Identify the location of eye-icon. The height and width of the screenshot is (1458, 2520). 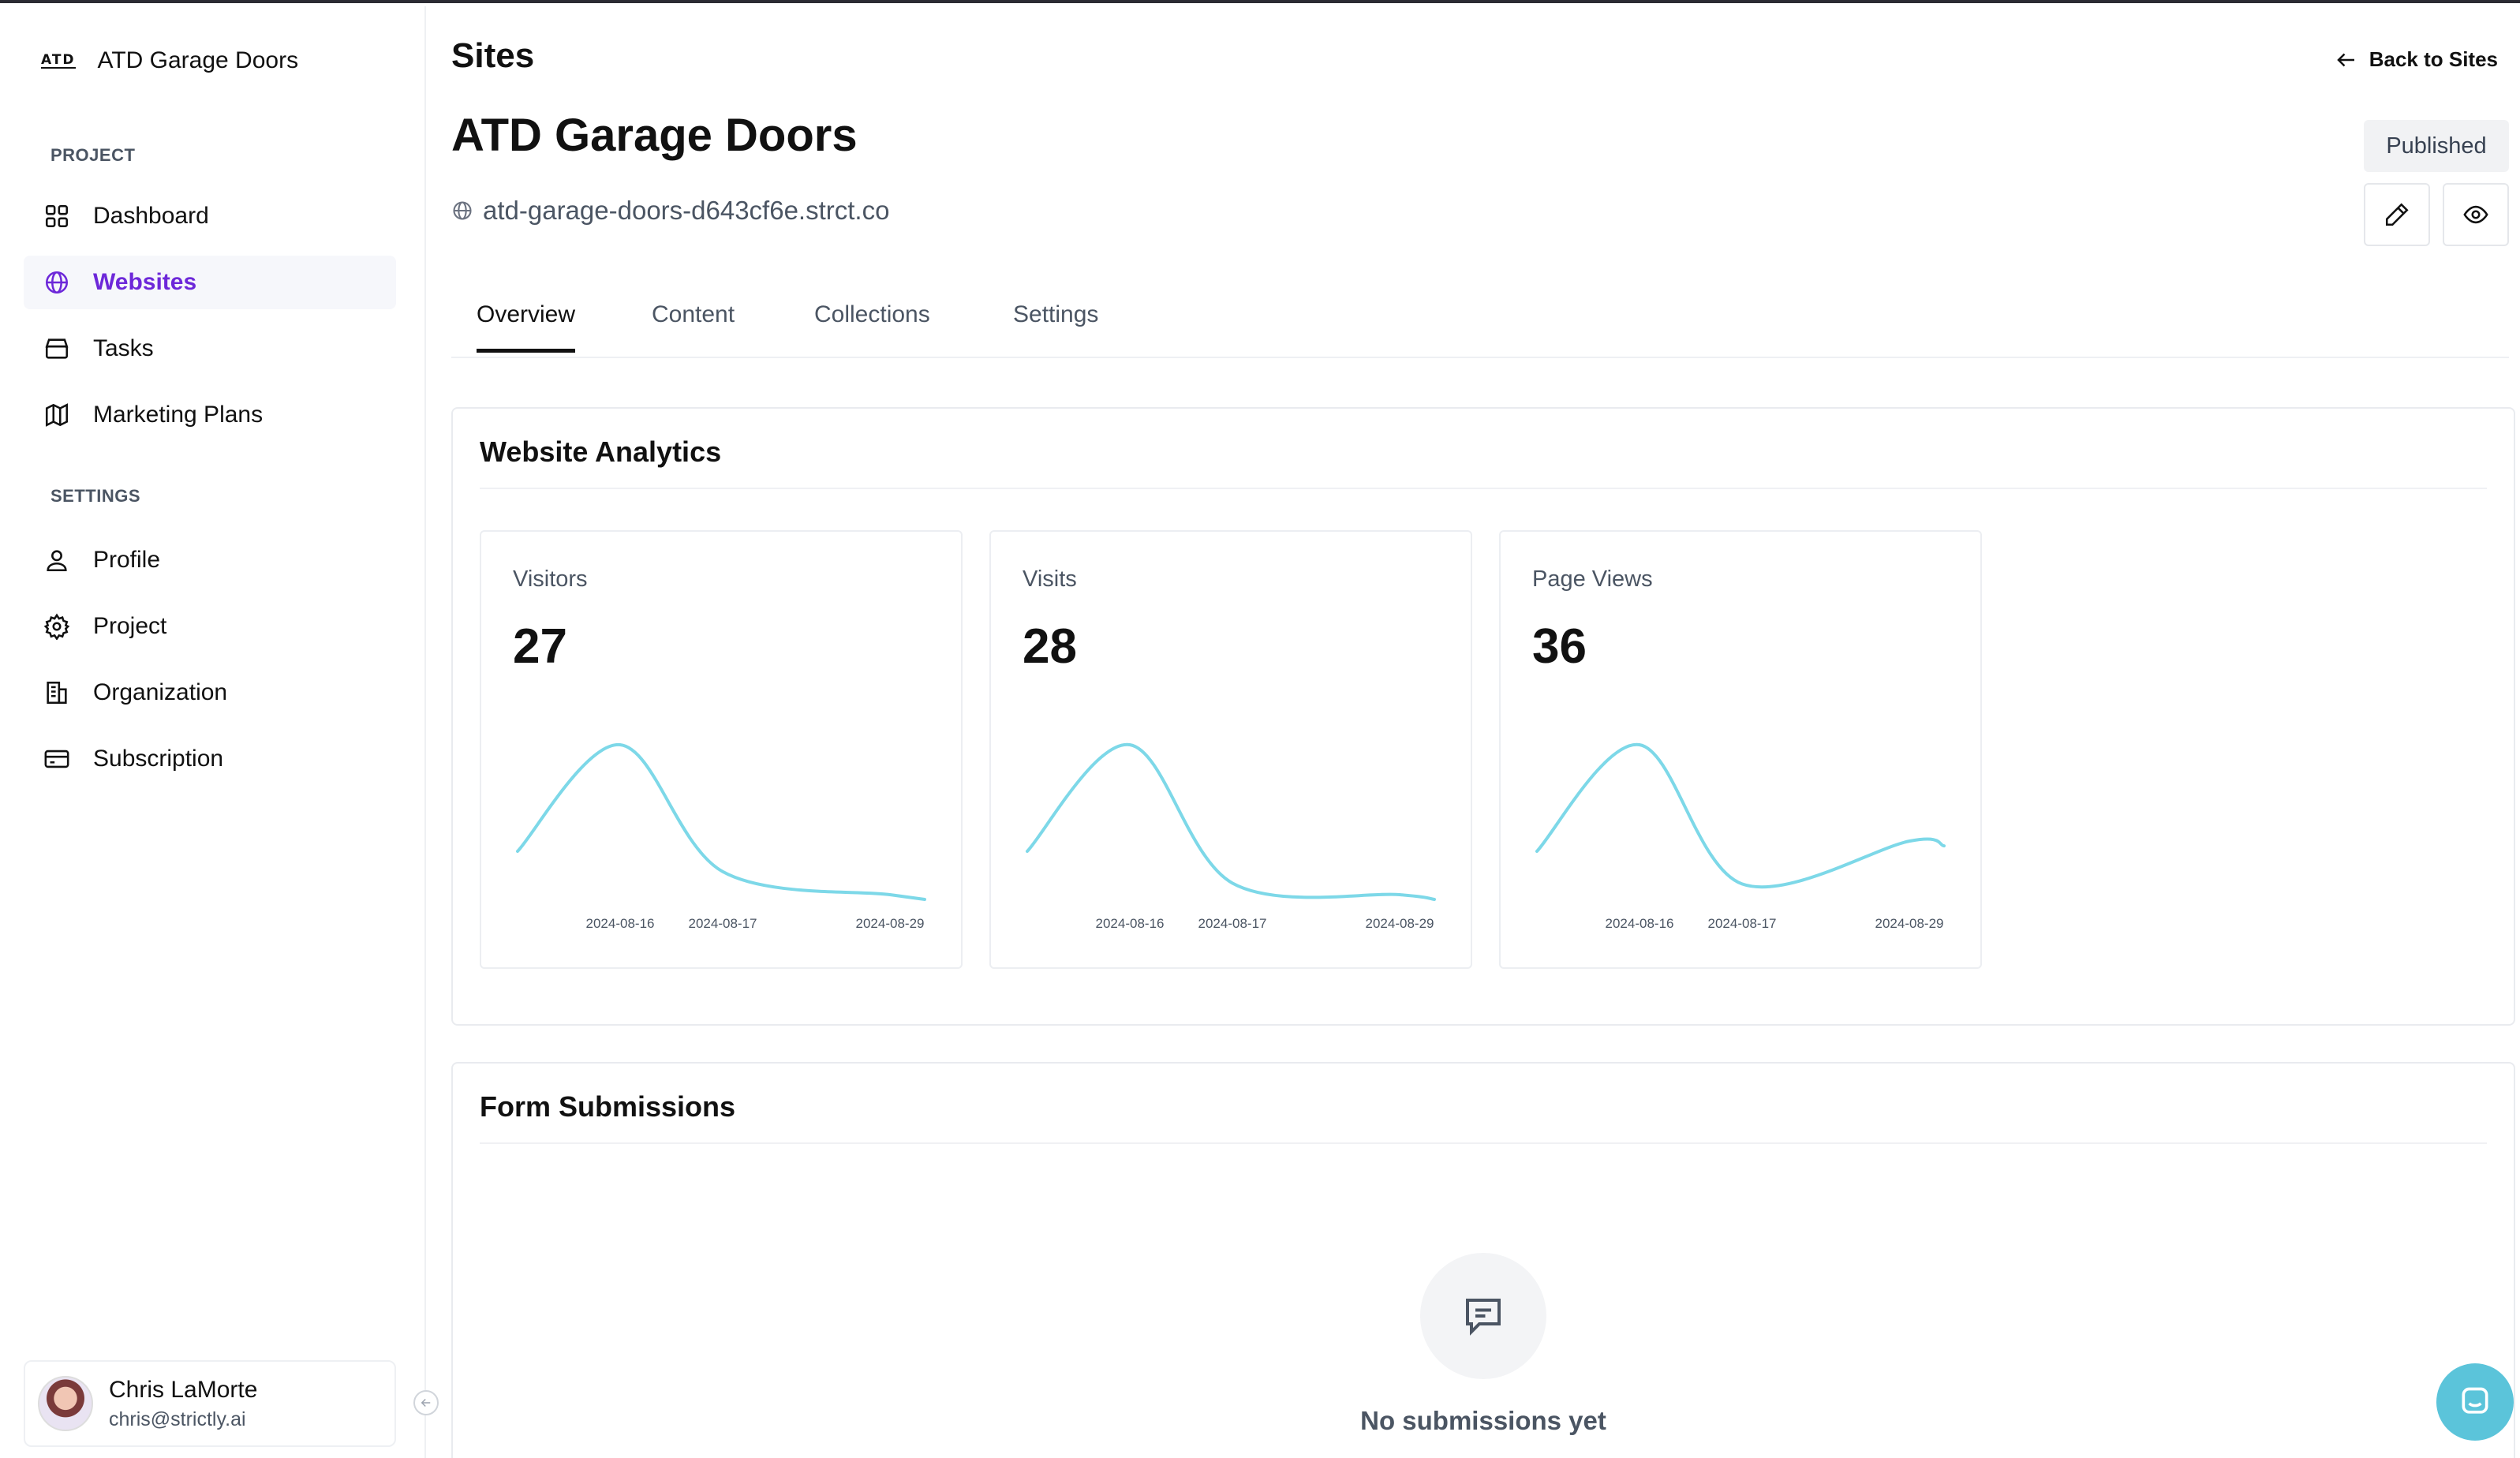
(2475, 215).